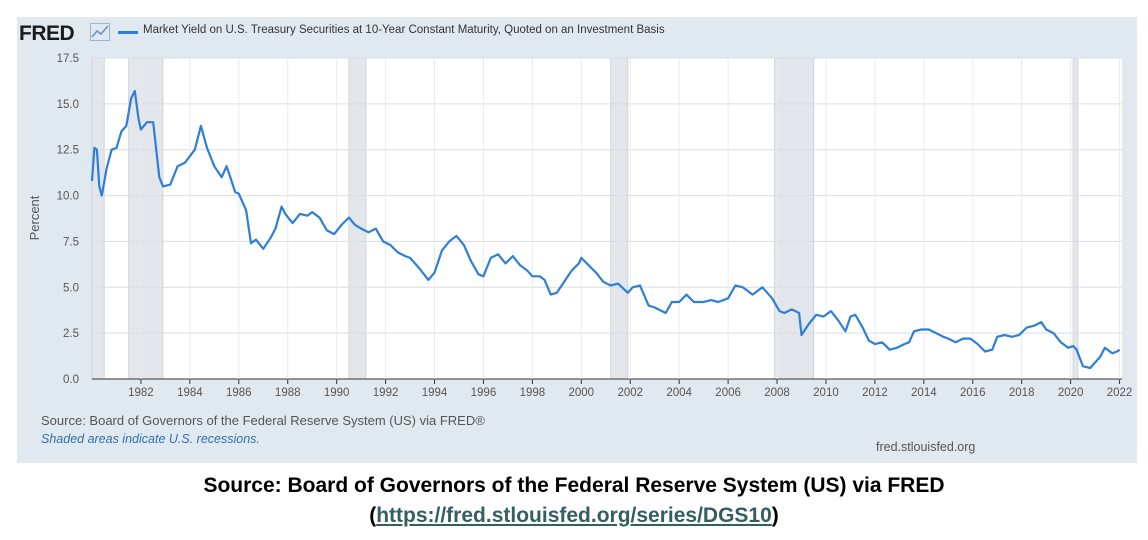  Describe the element at coordinates (435, 393) in the screenshot. I see `x-tick-label: 1994` at that location.